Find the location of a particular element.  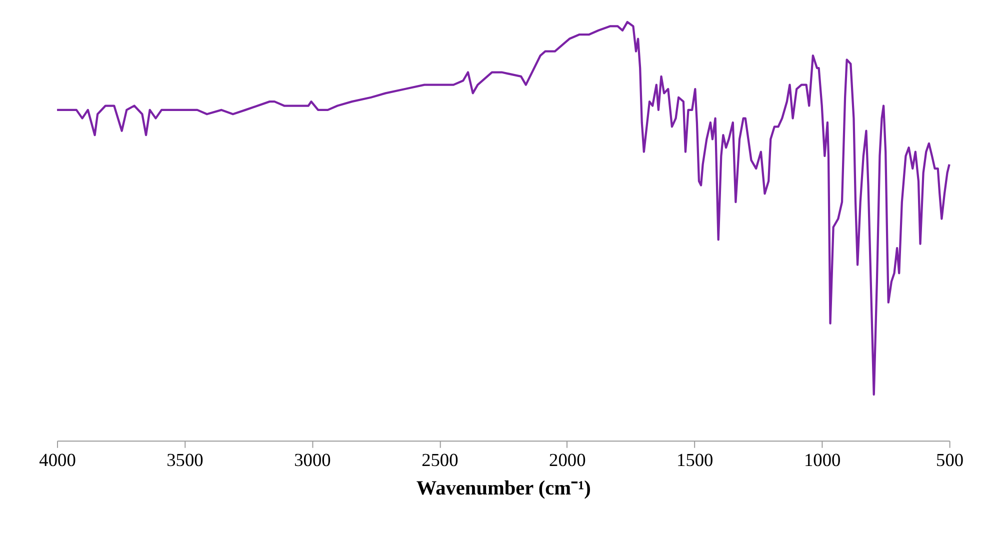

x-tick-label: 2000 is located at coordinates (567, 460).